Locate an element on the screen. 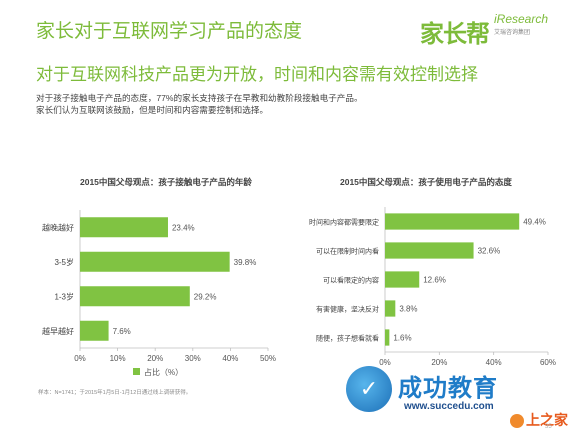 The width and height of the screenshot is (580, 435). x-tick-label: 50% is located at coordinates (268, 358).